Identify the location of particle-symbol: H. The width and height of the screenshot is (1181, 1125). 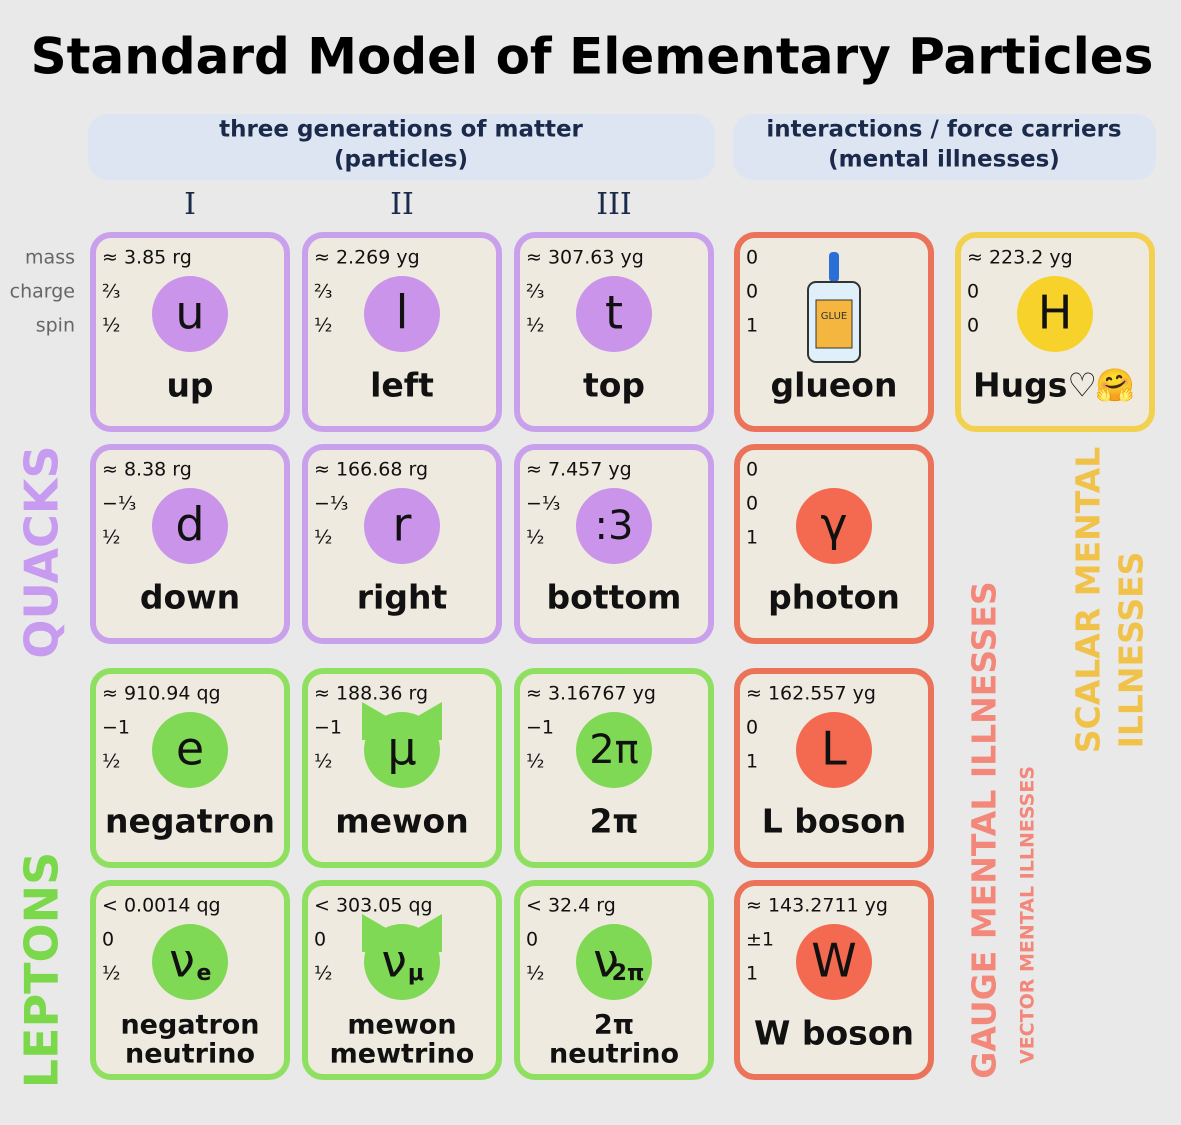
(1055, 313).